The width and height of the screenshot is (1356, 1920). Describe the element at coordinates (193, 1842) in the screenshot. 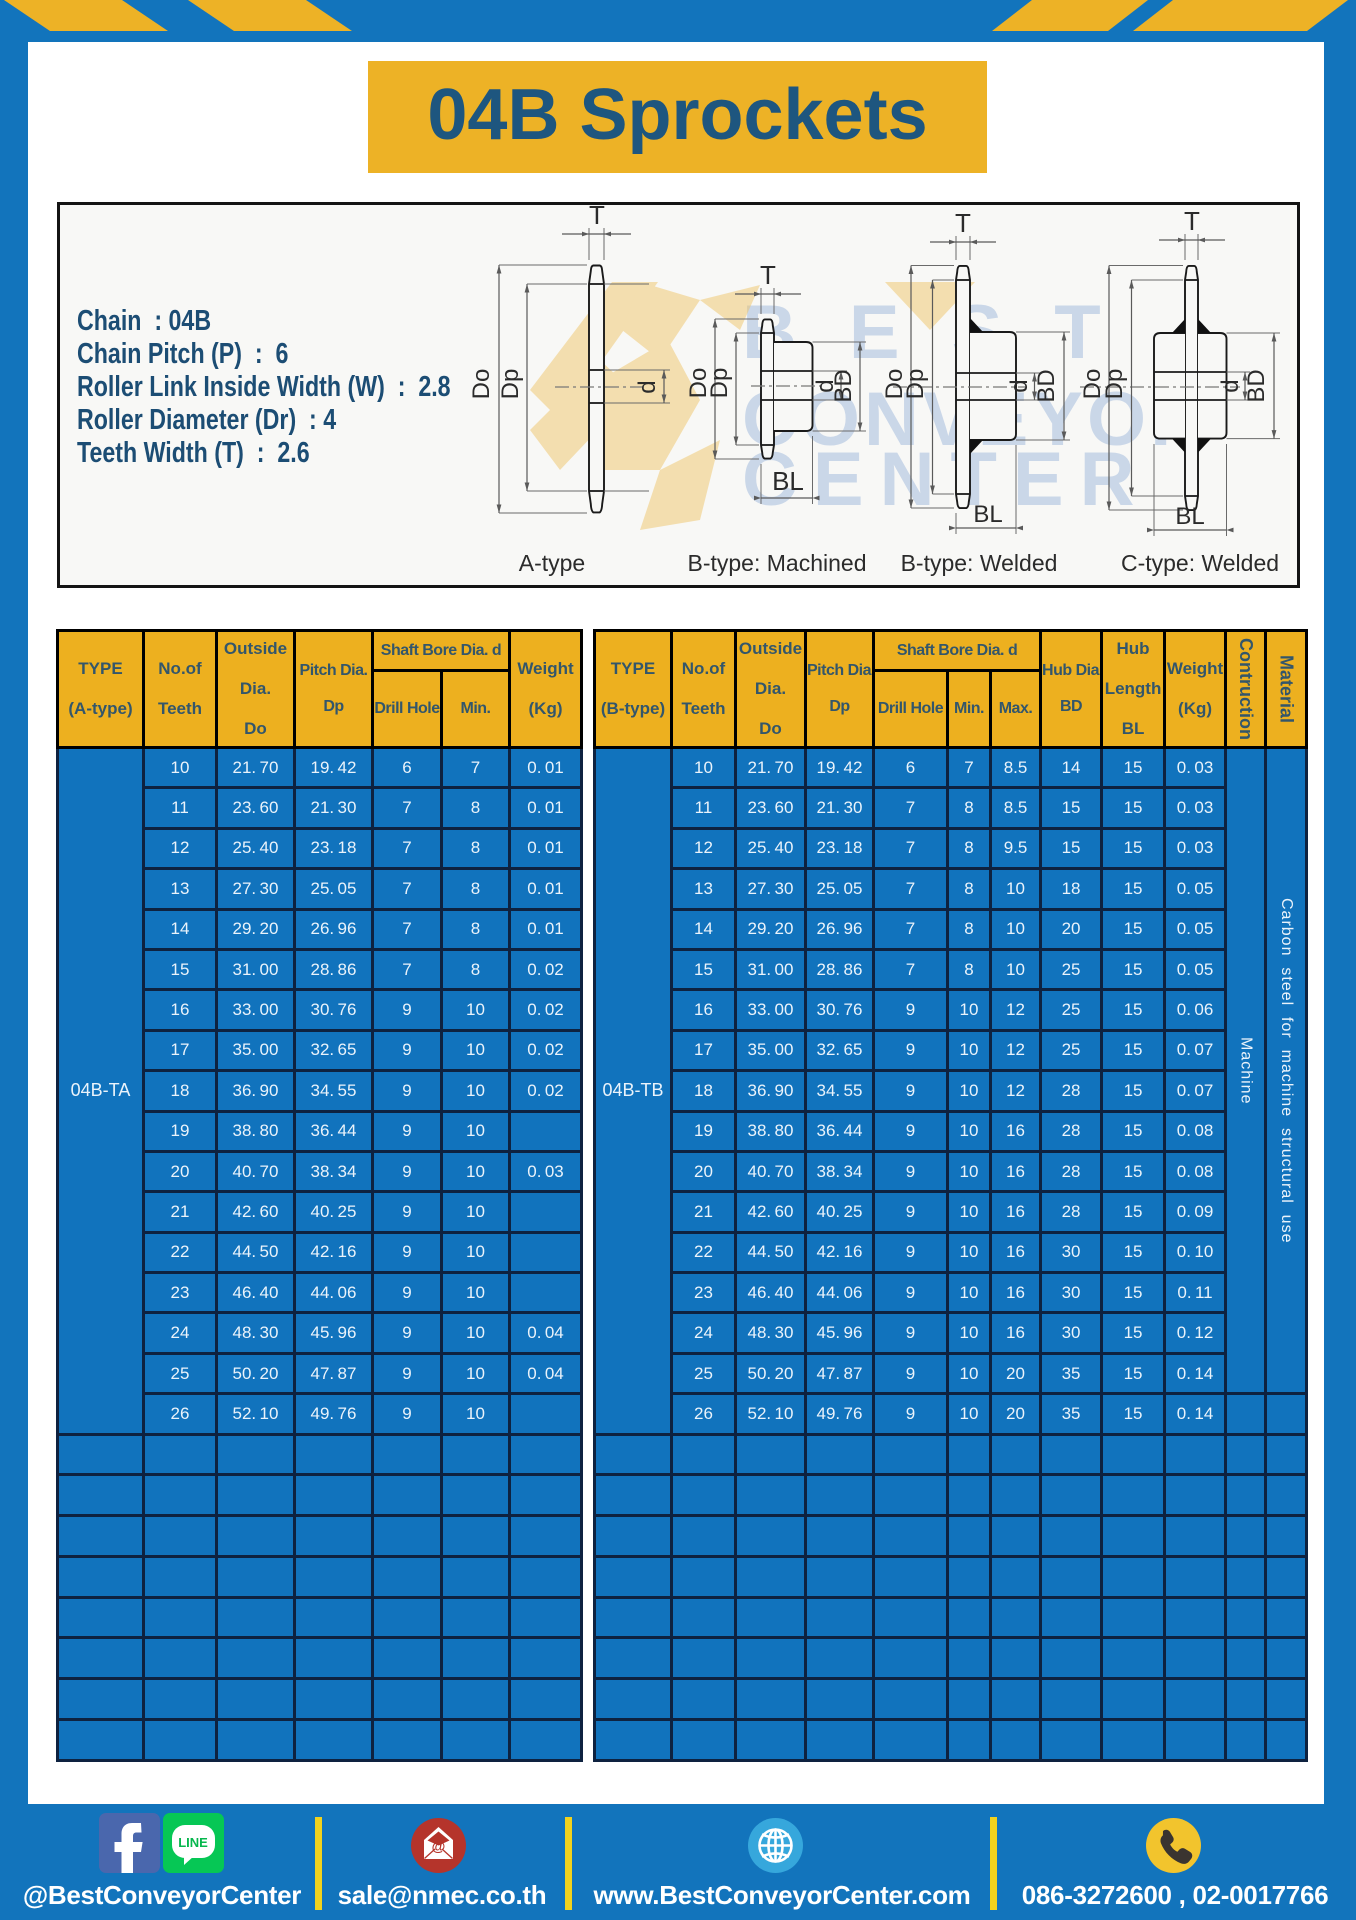

I see `svg-text: LINE` at that location.